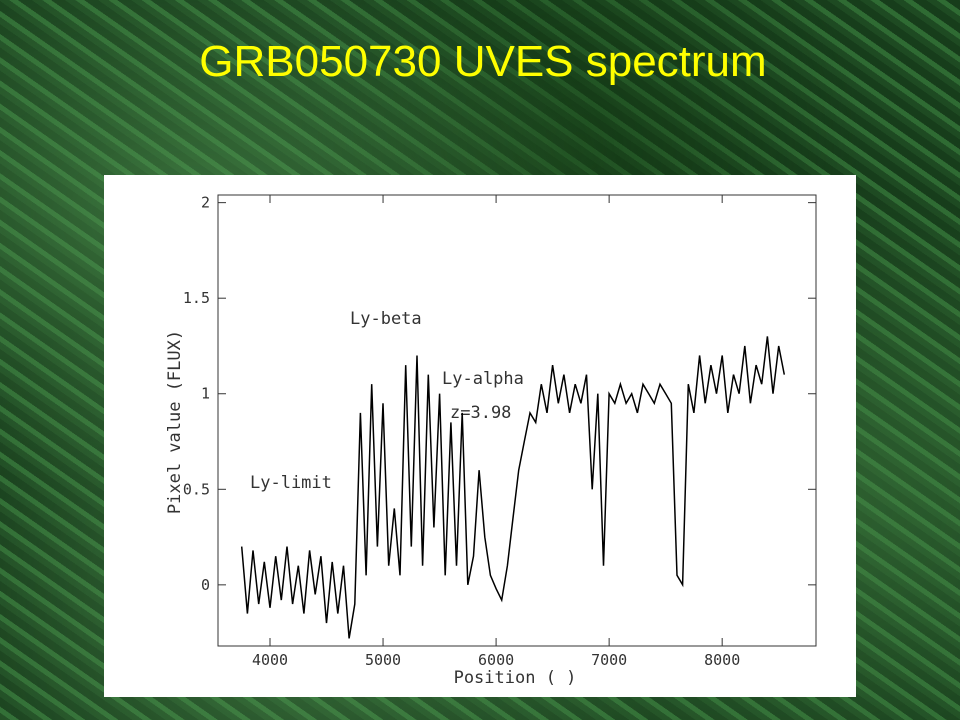 The height and width of the screenshot is (720, 960). Describe the element at coordinates (496, 660) in the screenshot. I see `x-tick-label: 6000` at that location.